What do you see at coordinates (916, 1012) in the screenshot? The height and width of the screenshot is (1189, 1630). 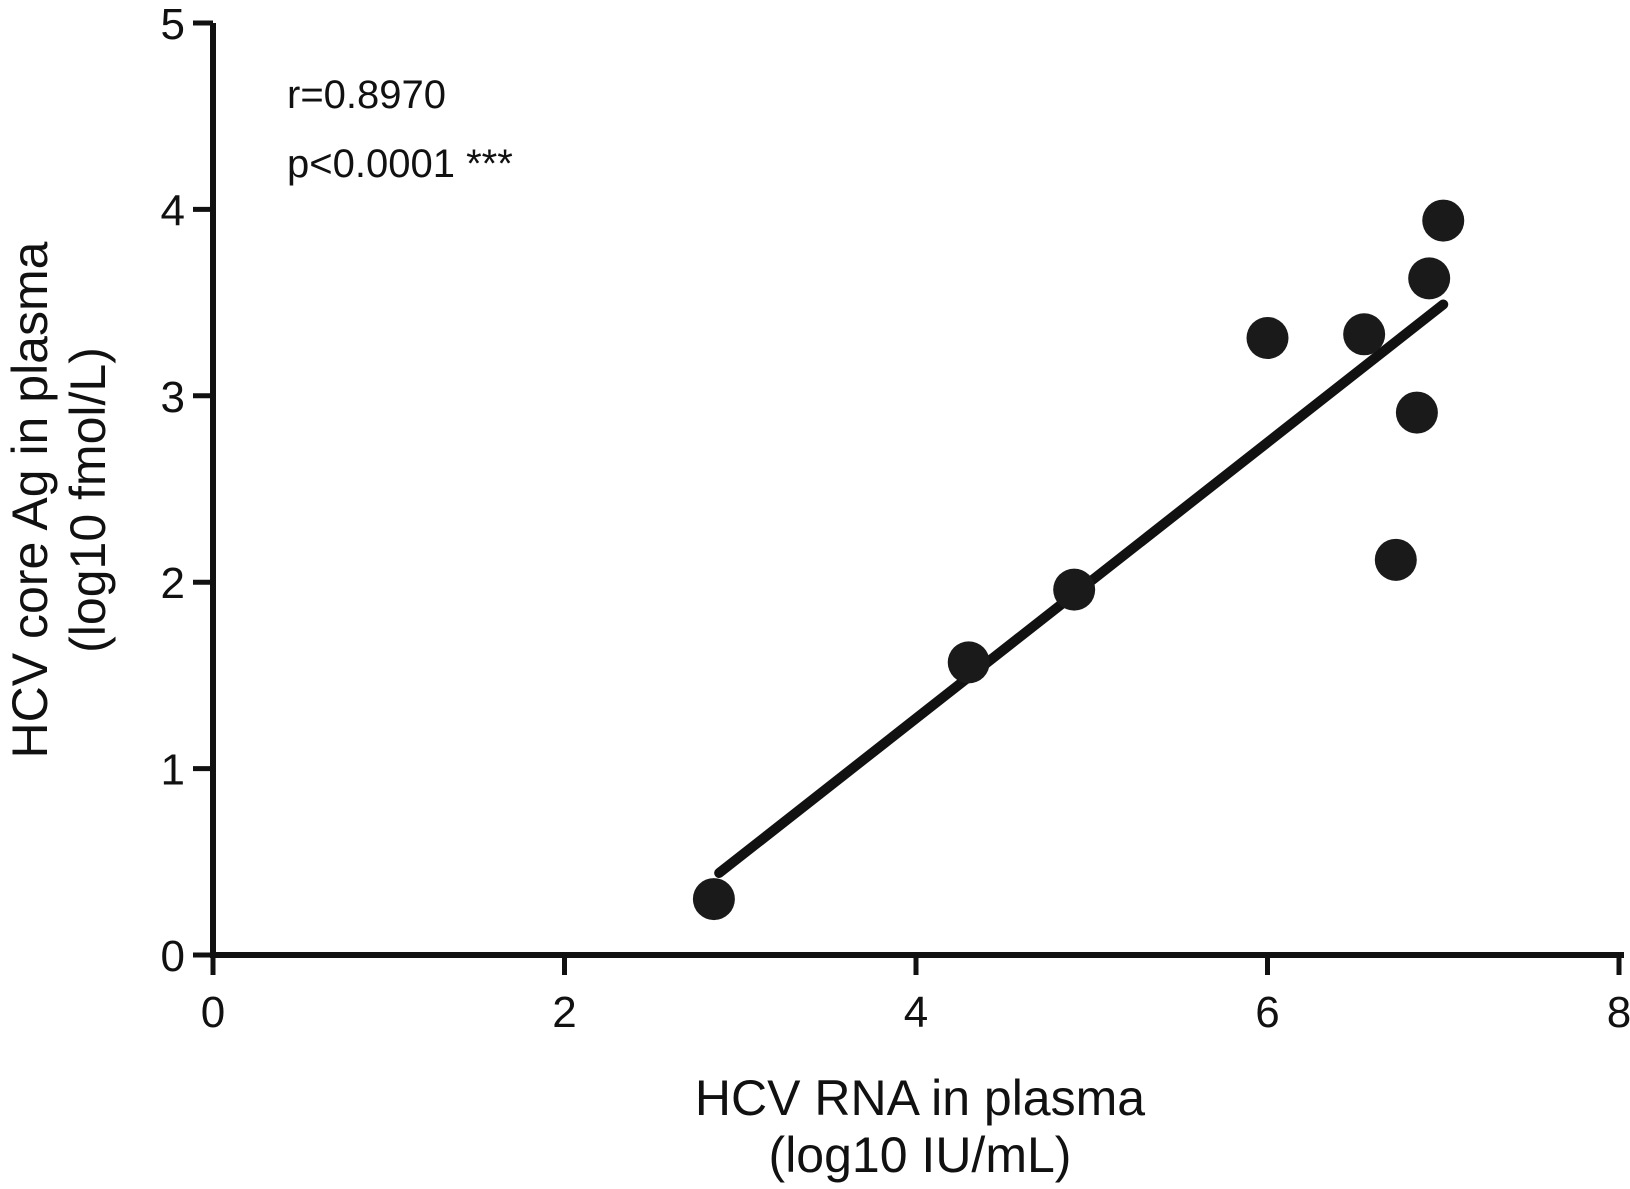 I see `x-tick-label: 4` at bounding box center [916, 1012].